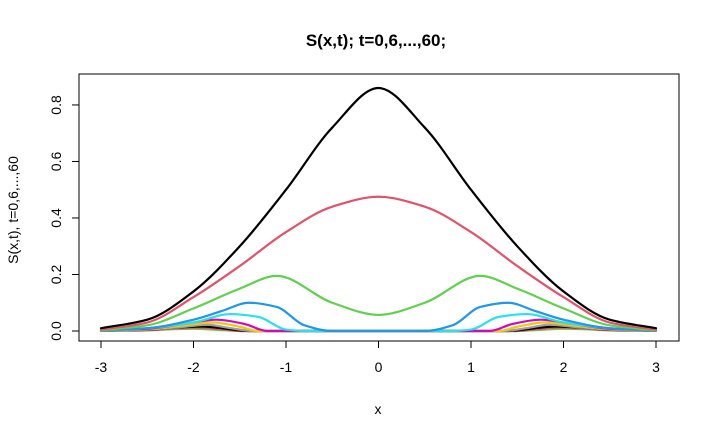 This screenshot has width=719, height=439. Describe the element at coordinates (564, 367) in the screenshot. I see `x-tick-label: 2` at that location.